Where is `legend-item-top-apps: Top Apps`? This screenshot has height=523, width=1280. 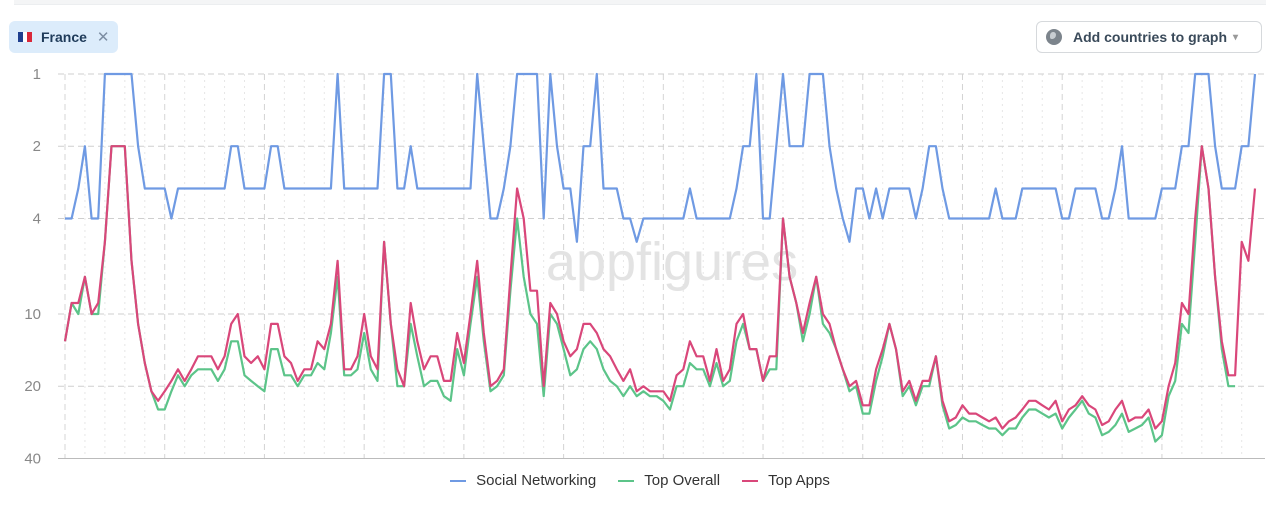
legend-item-top-apps: Top Apps is located at coordinates (786, 480).